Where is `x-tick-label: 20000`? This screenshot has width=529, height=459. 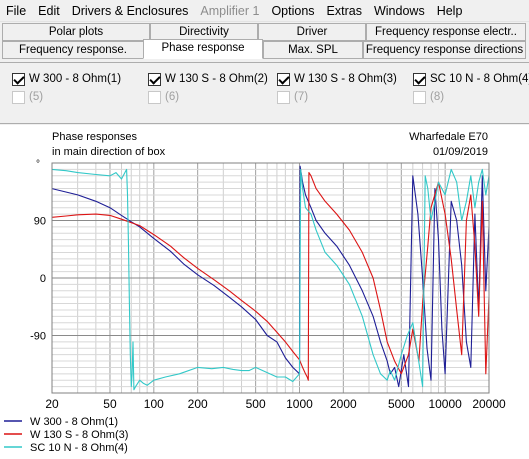
x-tick-label: 20000 is located at coordinates (489, 404).